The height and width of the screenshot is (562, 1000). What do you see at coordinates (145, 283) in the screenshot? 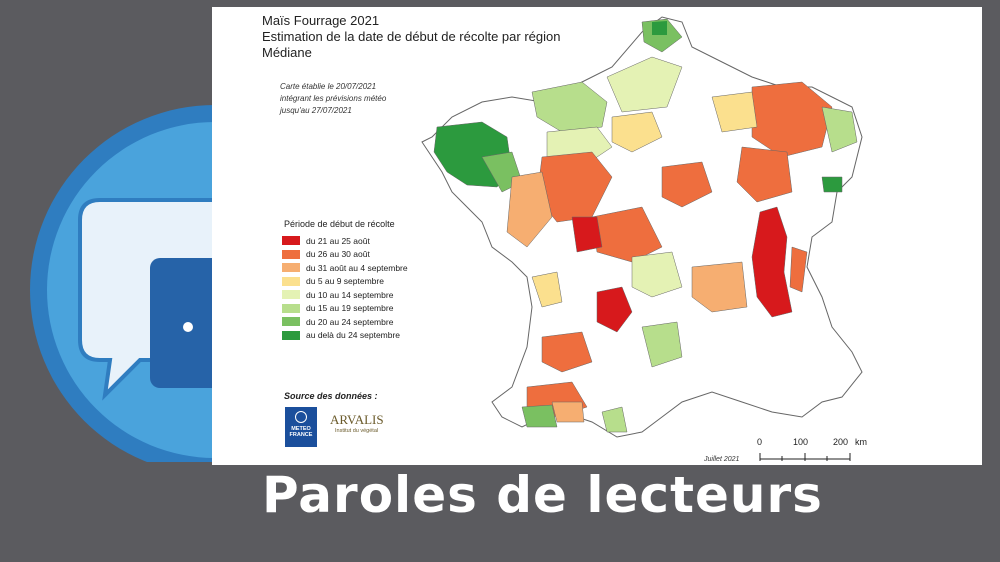
I see `speech-bubbles-icon` at bounding box center [145, 283].